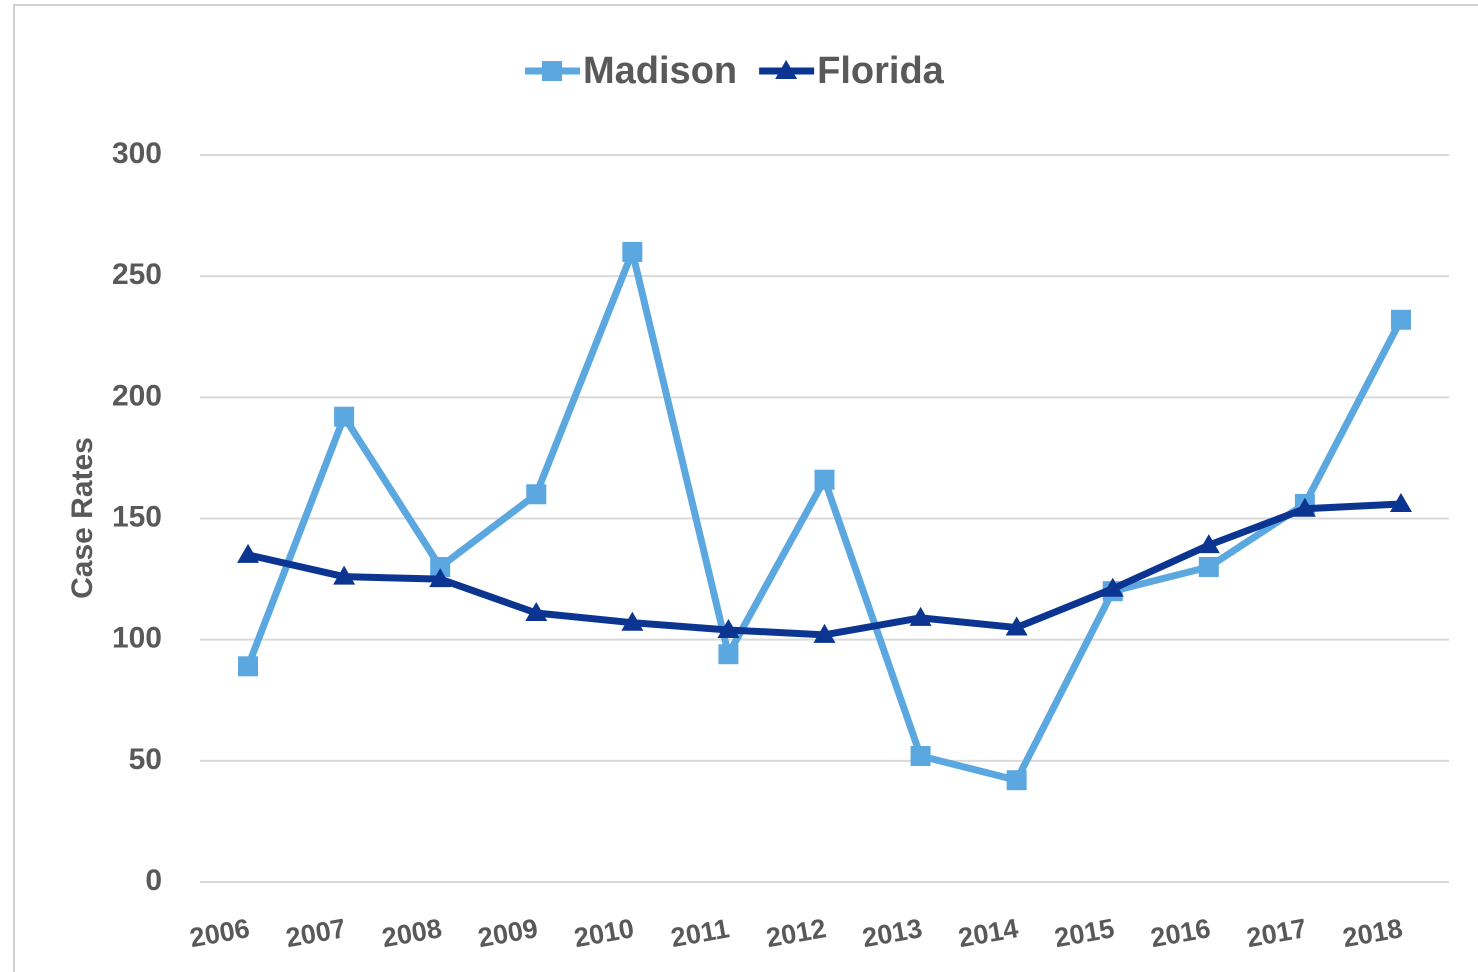 This screenshot has height=972, width=1478. I want to click on y-tick-label: 200, so click(137, 395).